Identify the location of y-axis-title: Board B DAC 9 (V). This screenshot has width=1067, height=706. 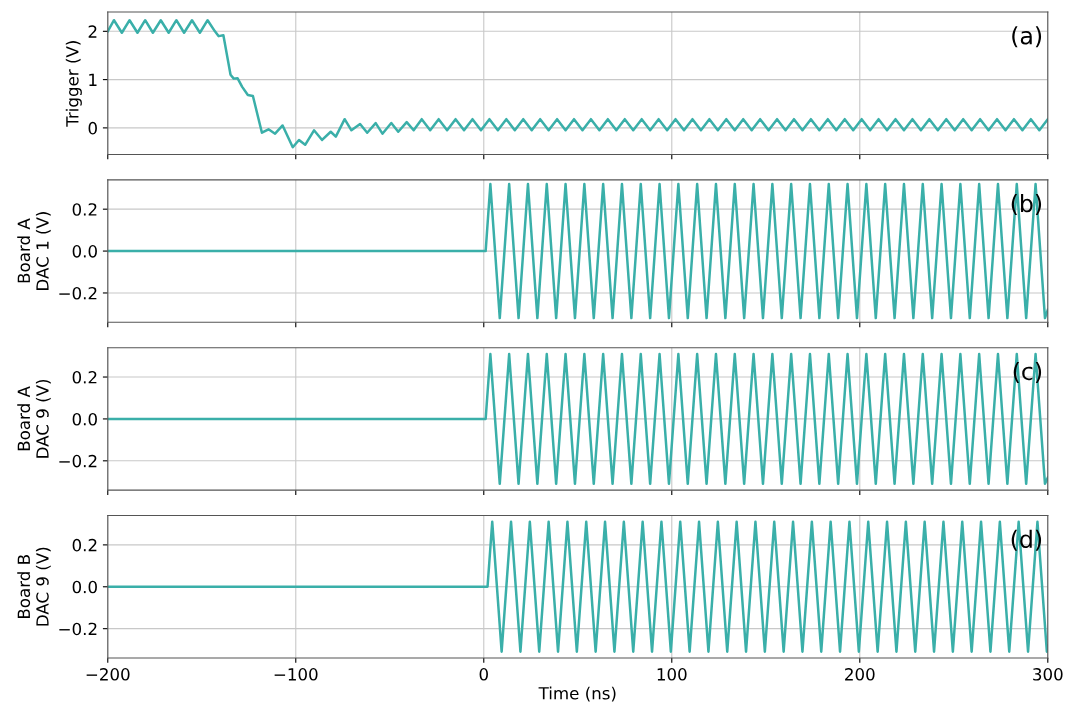
(34, 586).